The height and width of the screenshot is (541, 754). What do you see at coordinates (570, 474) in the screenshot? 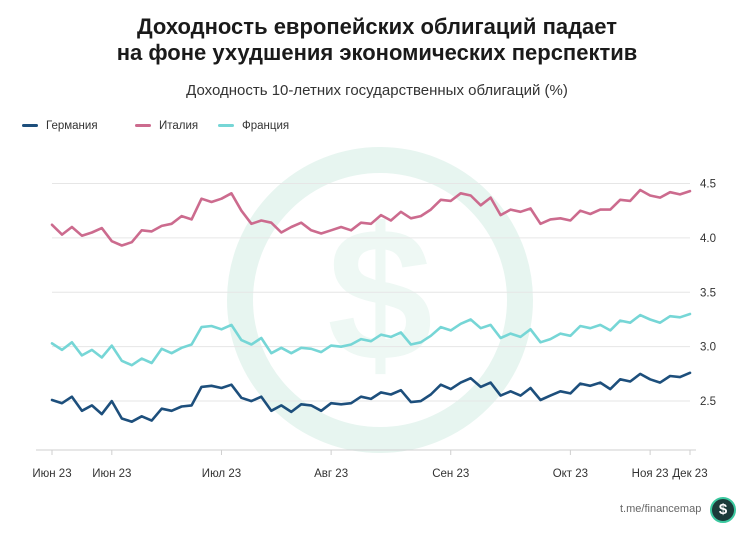
I see `x-tick-label: Окт 23` at bounding box center [570, 474].